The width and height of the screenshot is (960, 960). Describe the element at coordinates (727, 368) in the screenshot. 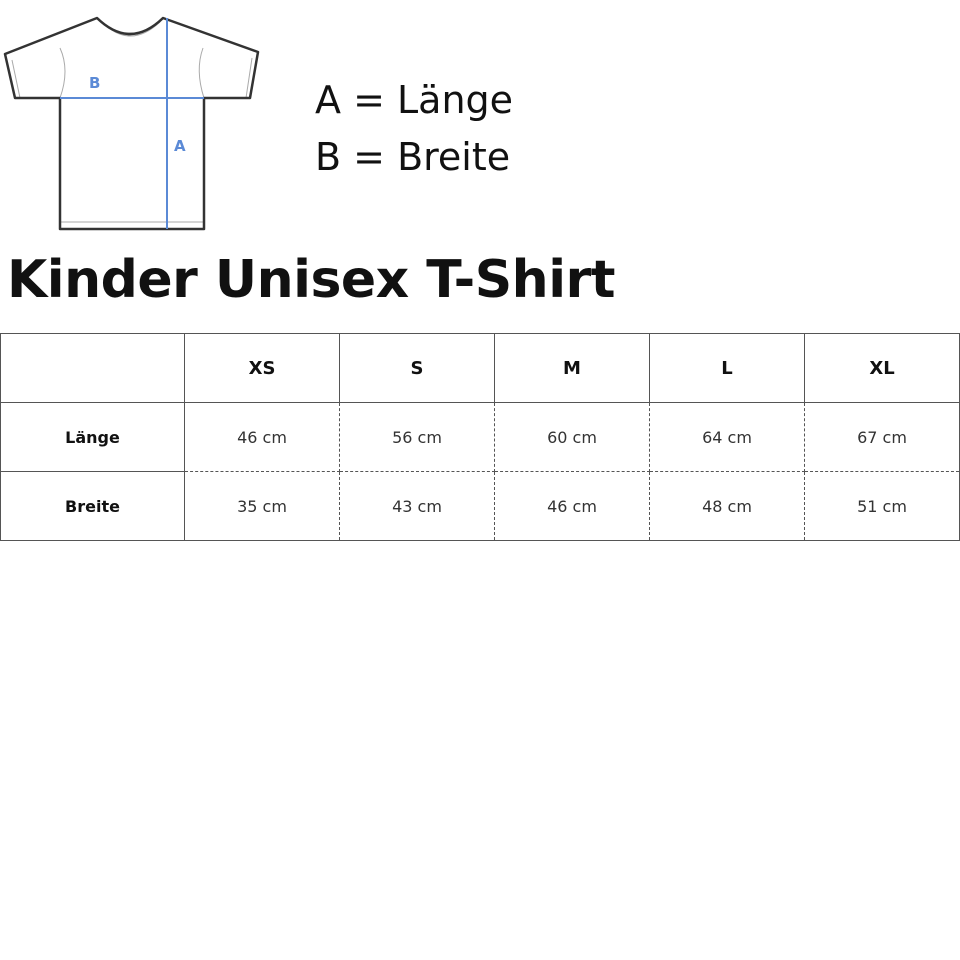

I see `header-size: L` at that location.